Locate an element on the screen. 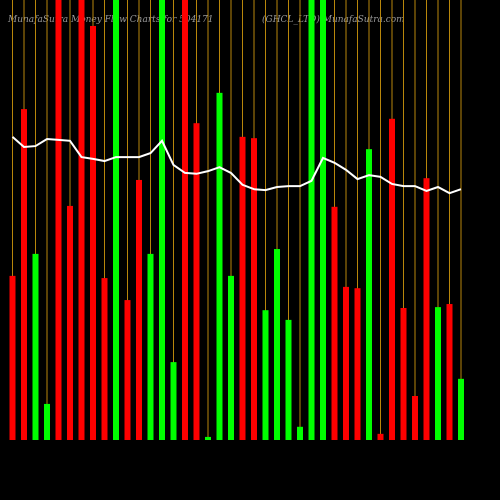  chart-title: MunafaSutra Money Flow Charts for 504171 is located at coordinates (110, 20).